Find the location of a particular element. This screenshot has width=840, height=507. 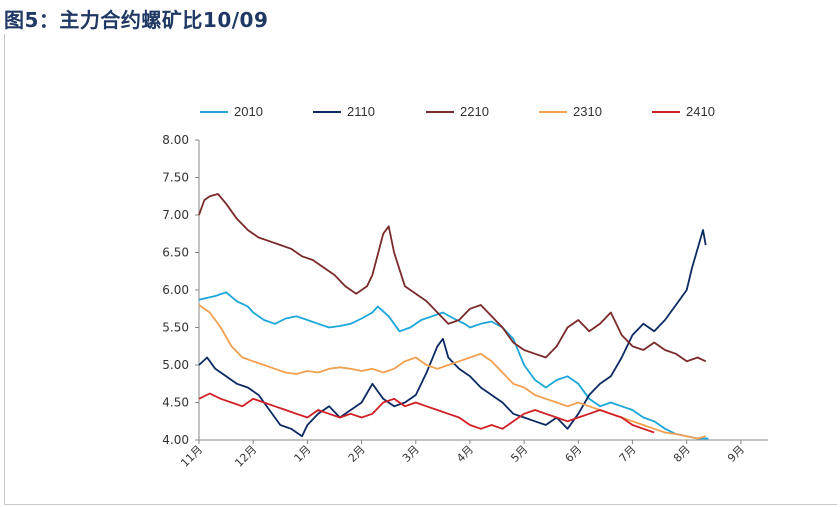

y-tick-label: 5.00 is located at coordinates (175, 365).